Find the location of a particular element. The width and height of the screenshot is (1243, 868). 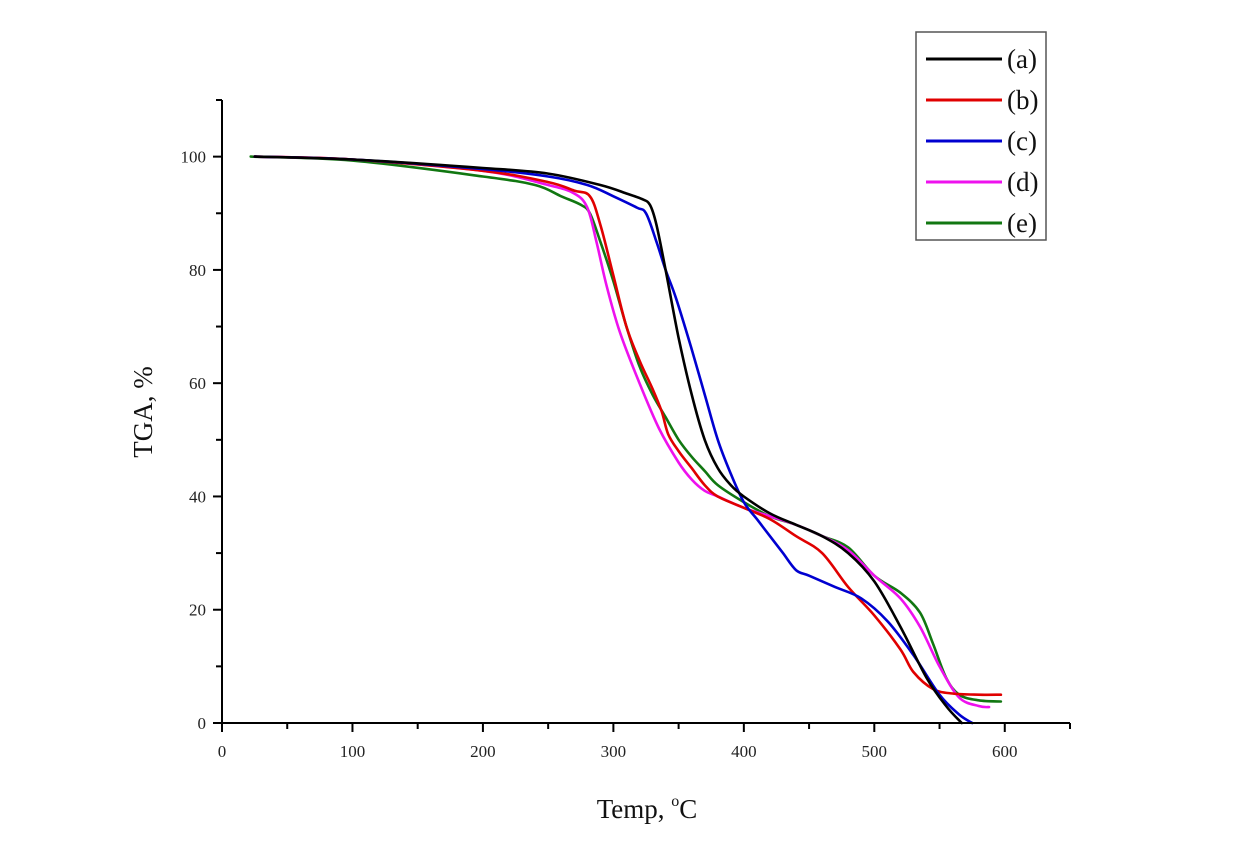

y-tick-label: 80 is located at coordinates (197, 270).